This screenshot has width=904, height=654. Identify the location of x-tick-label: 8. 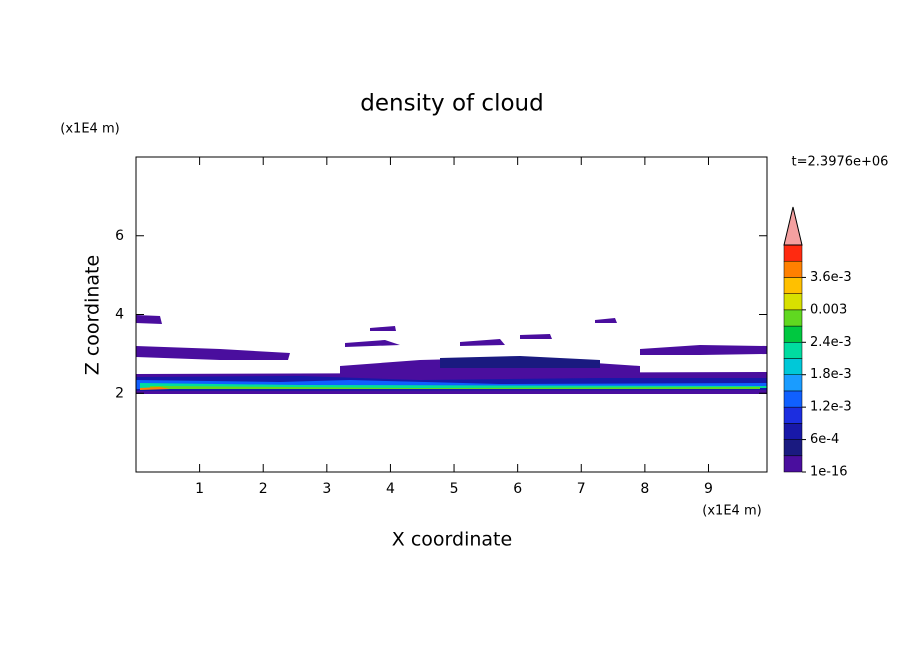
(644, 489).